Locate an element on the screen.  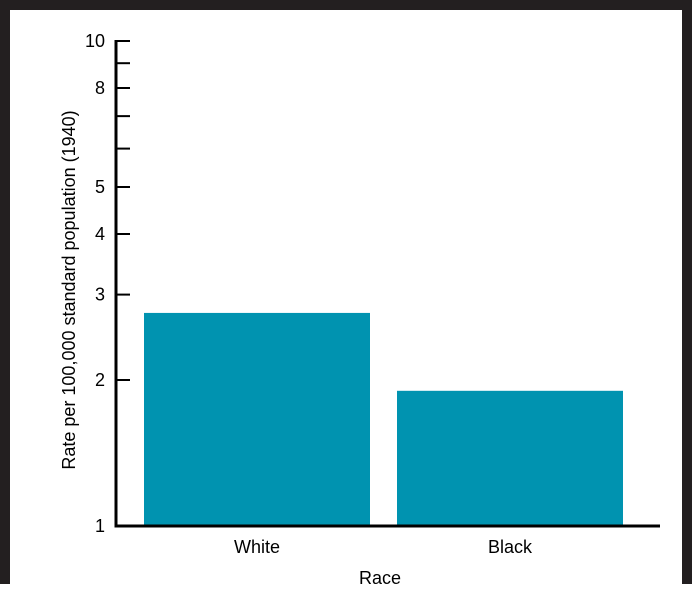
bar-white is located at coordinates (257, 419).